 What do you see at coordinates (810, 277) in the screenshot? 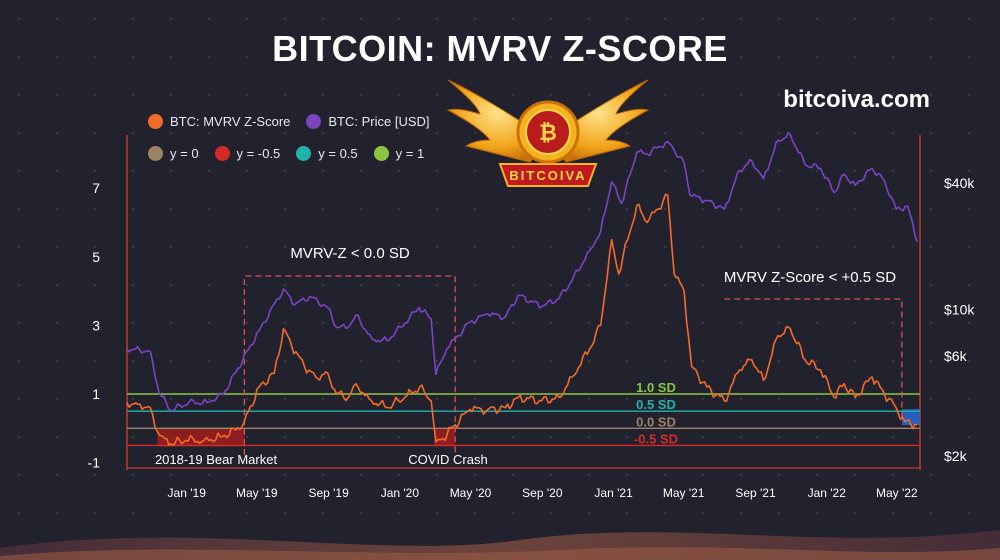
I see `chart-annotation: MVRV Z-Score < +0.5 SD` at bounding box center [810, 277].